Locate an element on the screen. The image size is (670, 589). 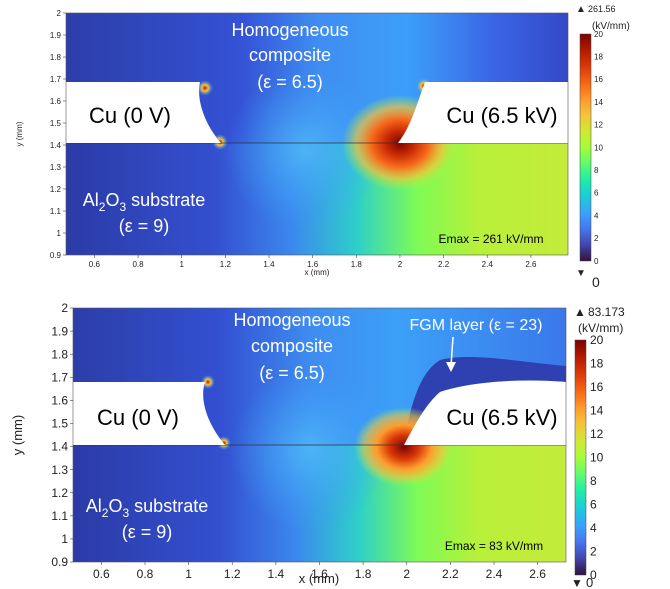
panel-2-fgm-arrow is located at coordinates (451, 354).